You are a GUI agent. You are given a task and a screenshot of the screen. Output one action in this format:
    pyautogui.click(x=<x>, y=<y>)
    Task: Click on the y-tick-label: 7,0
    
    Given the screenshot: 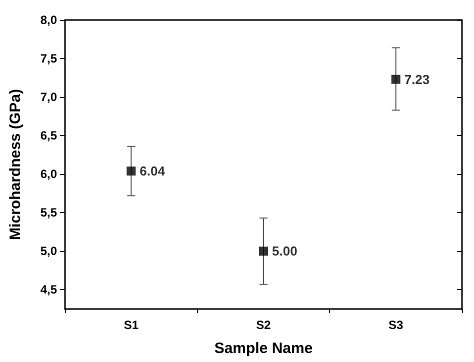 What is the action you would take?
    pyautogui.click(x=49, y=97)
    